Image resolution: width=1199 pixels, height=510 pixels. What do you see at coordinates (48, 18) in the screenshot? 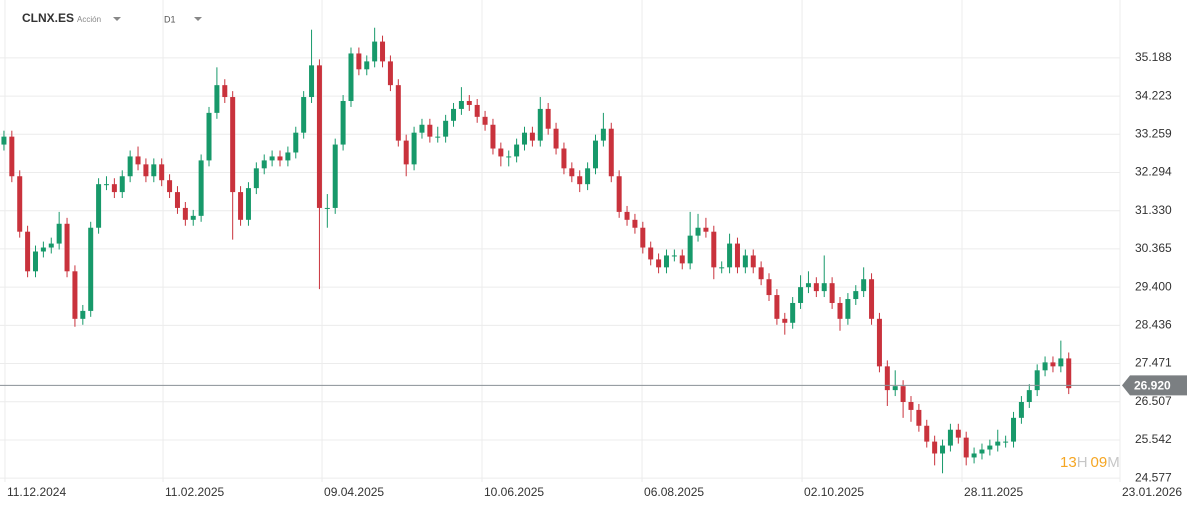
I see `symbol: CLNX.ES` at bounding box center [48, 18].